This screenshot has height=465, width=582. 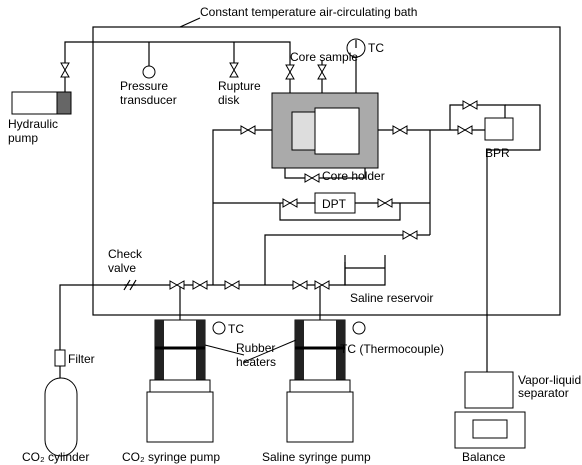 What do you see at coordinates (490, 429) in the screenshot?
I see `balance-display` at bounding box center [490, 429].